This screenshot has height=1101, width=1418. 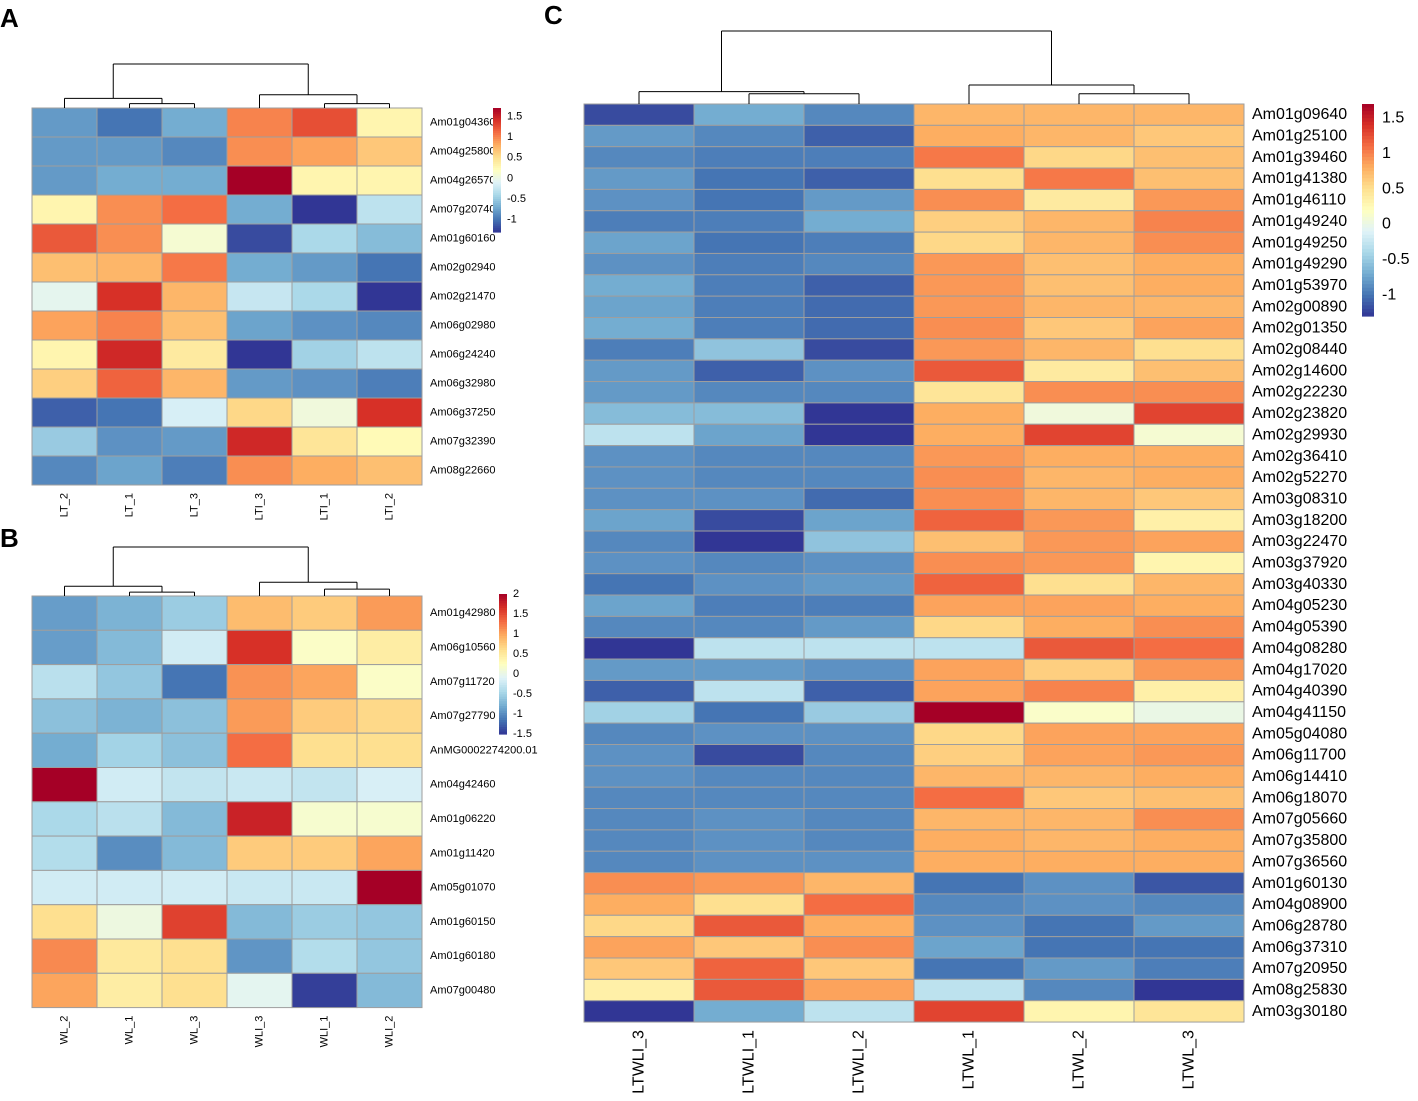 I want to click on row-label: Am02g14600, so click(x=1299, y=370).